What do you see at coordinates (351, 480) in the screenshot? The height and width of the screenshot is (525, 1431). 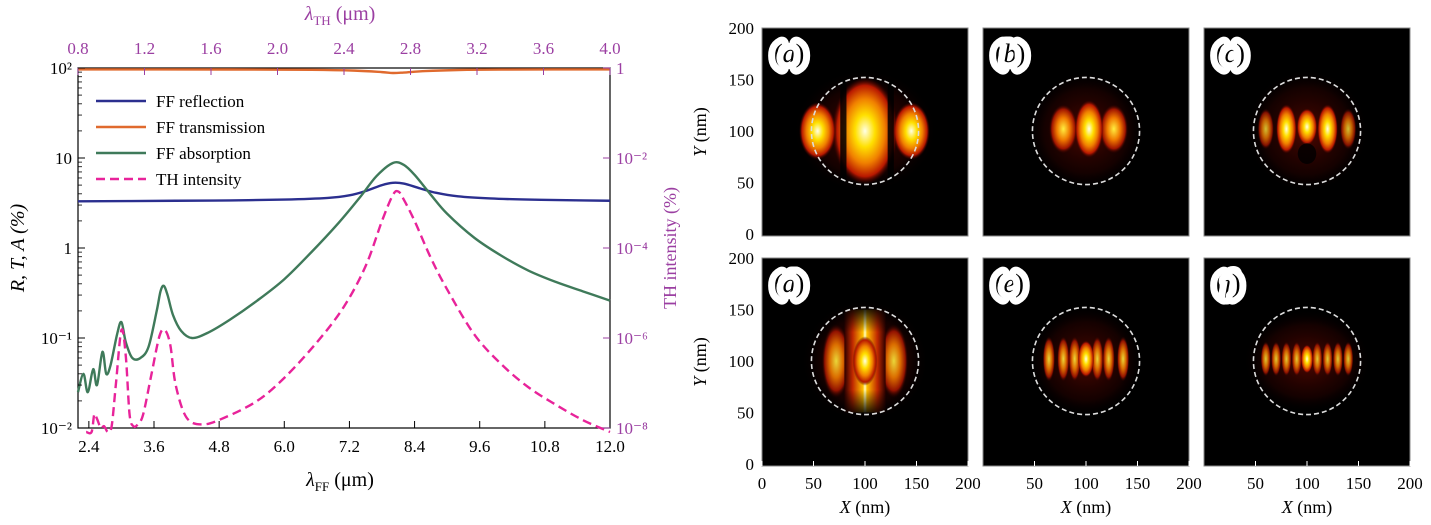 I see `bottom-axis-title-unit: (μm)` at bounding box center [351, 480].